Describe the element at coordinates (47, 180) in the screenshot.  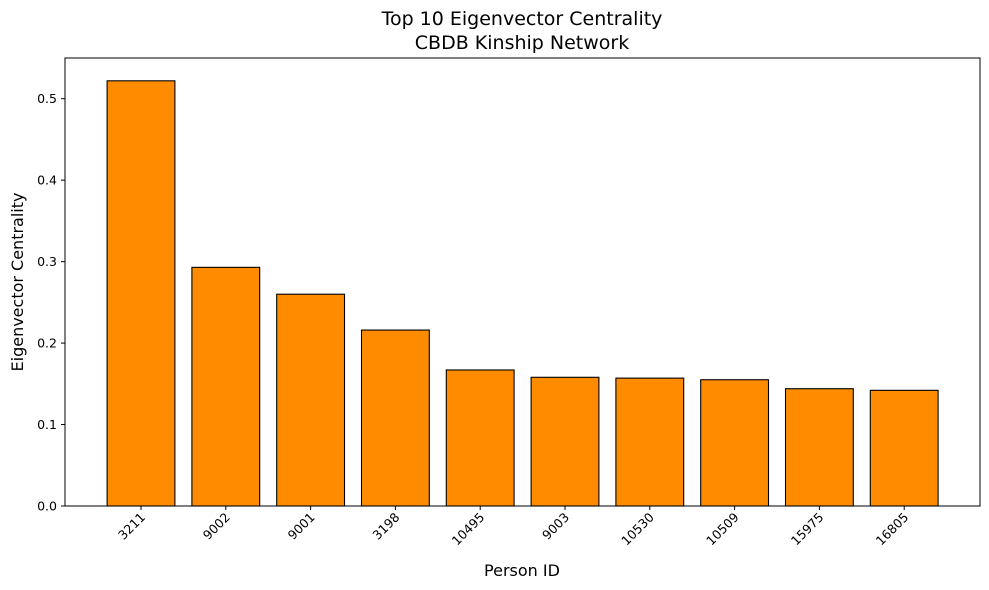
I see `y-tick-label: 0.4` at that location.